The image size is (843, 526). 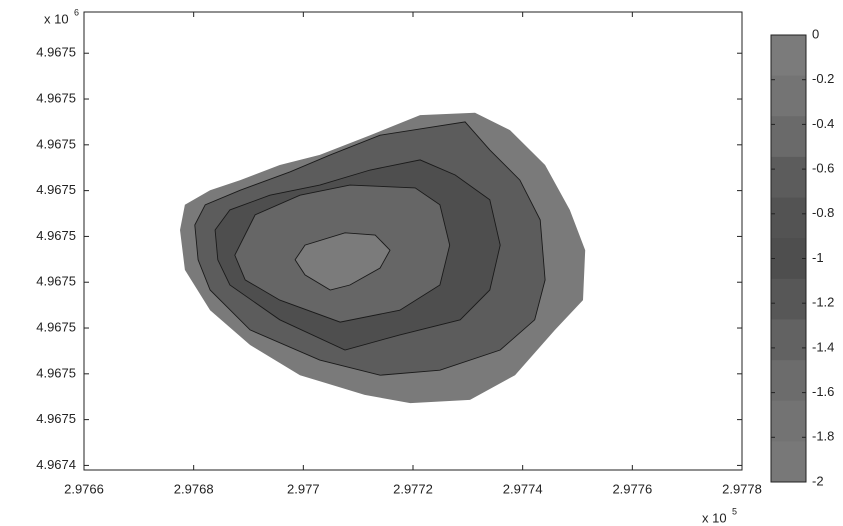 I want to click on y-offset-base: x 10, so click(x=56, y=18).